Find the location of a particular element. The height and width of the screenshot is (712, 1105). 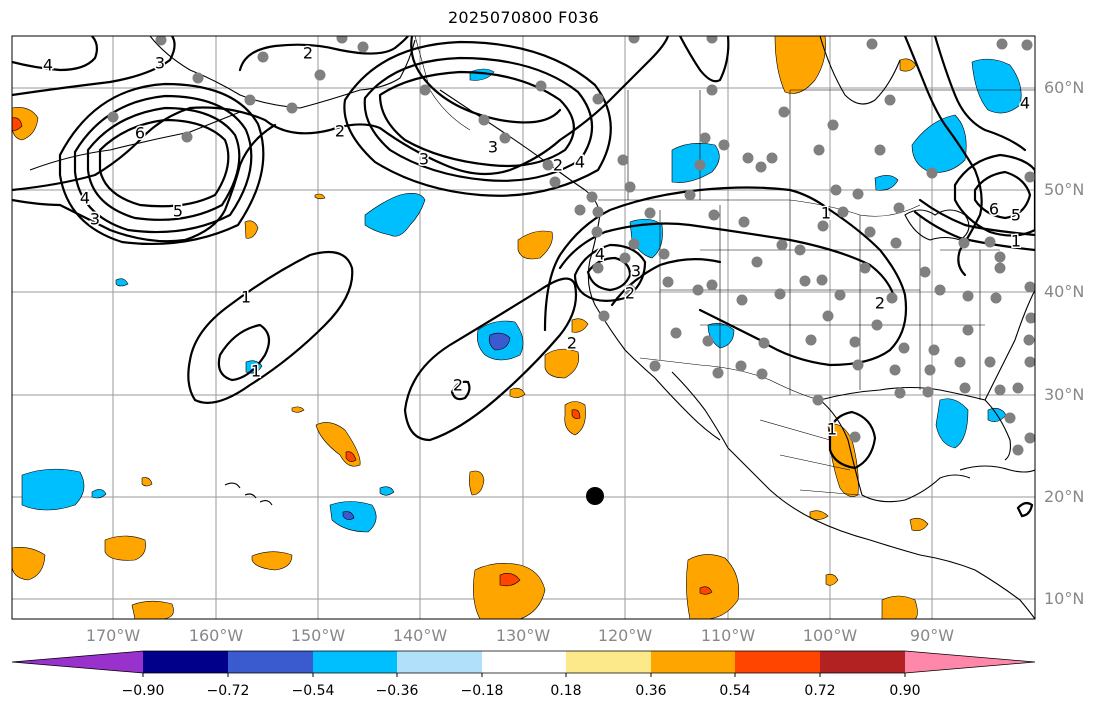

contour-label: 1 is located at coordinates (832, 429).